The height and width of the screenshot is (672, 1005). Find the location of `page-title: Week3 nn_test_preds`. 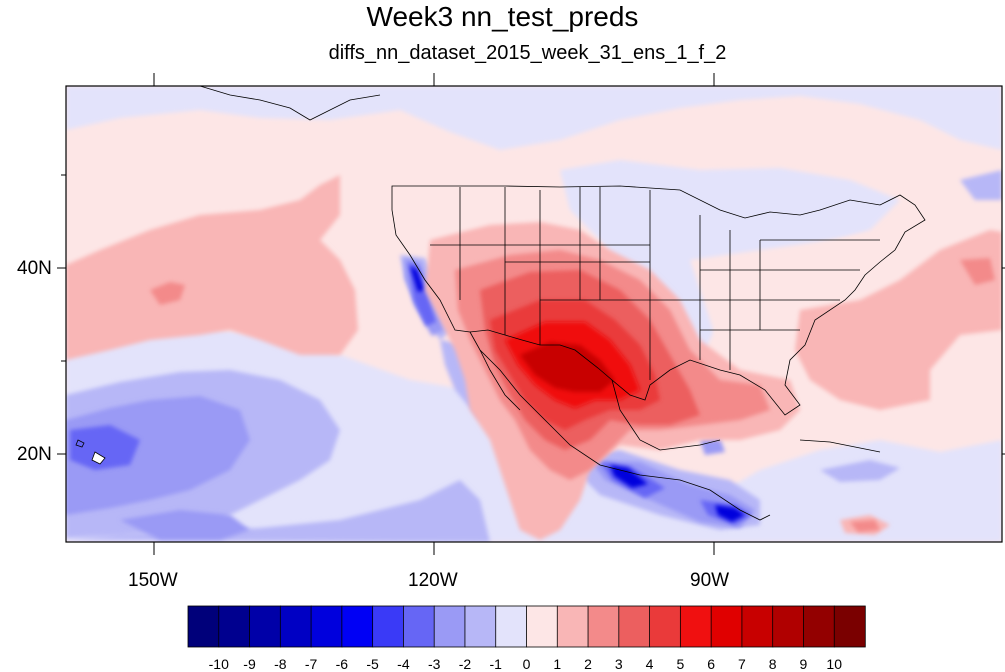

page-title: Week3 nn_test_preds is located at coordinates (502, 16).